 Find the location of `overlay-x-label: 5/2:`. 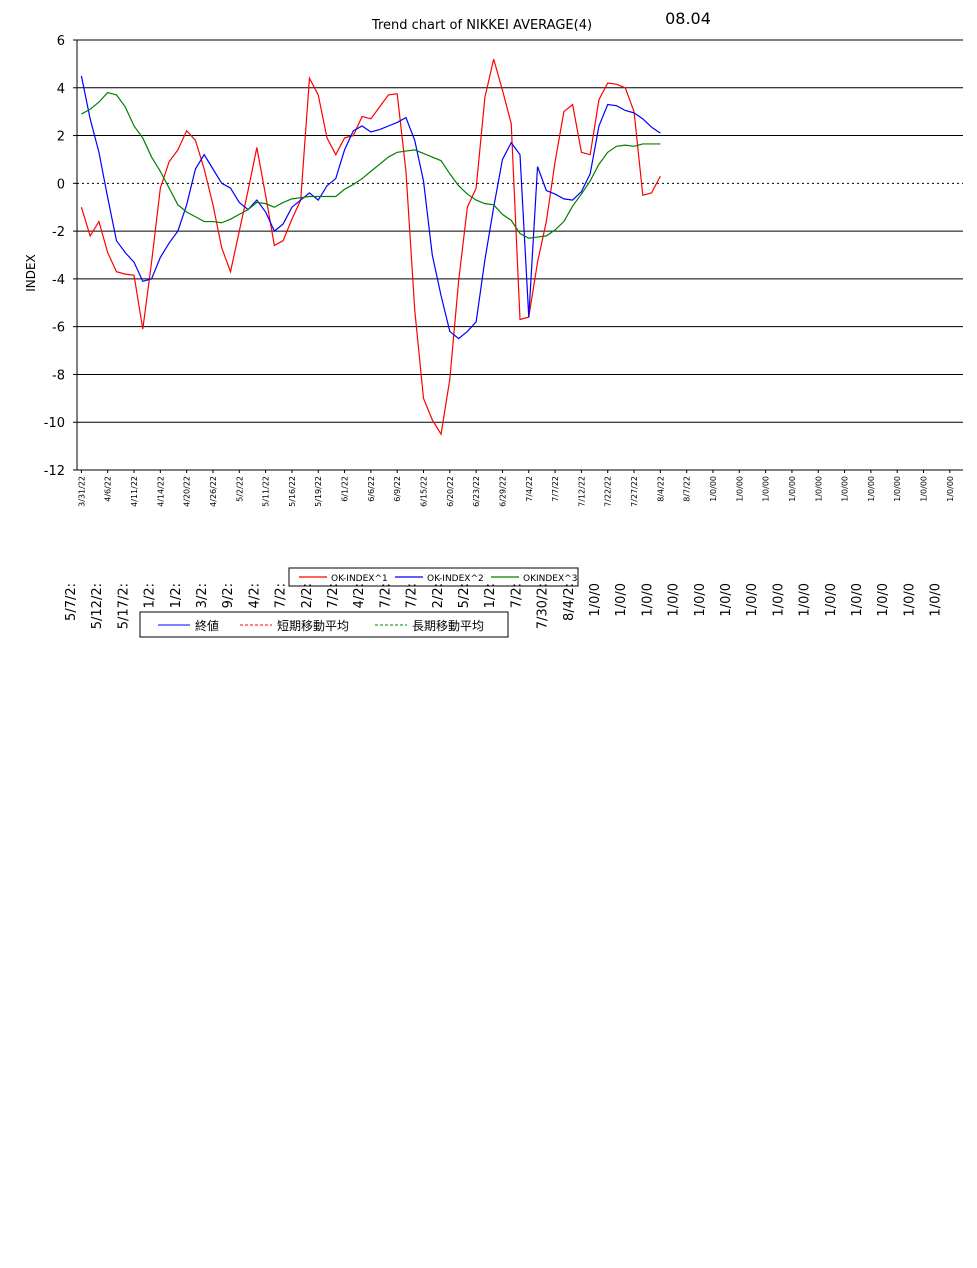

overlay-x-label: 5/2: is located at coordinates (464, 595).